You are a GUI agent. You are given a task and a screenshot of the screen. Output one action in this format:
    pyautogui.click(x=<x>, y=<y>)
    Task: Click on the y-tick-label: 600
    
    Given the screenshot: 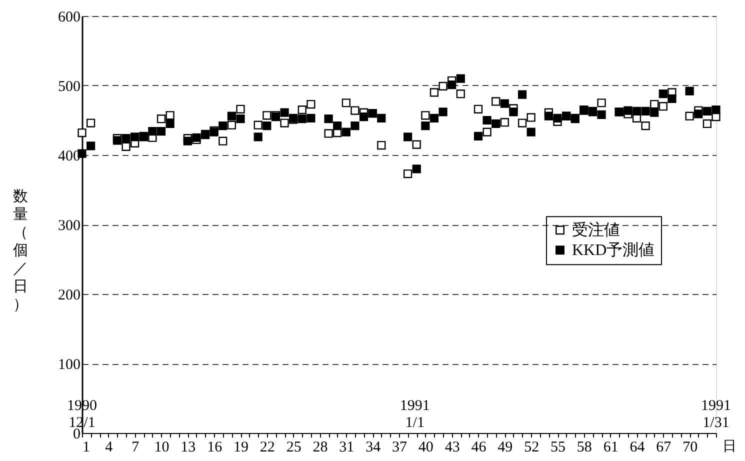 What is the action you would take?
    pyautogui.click(x=69, y=18)
    